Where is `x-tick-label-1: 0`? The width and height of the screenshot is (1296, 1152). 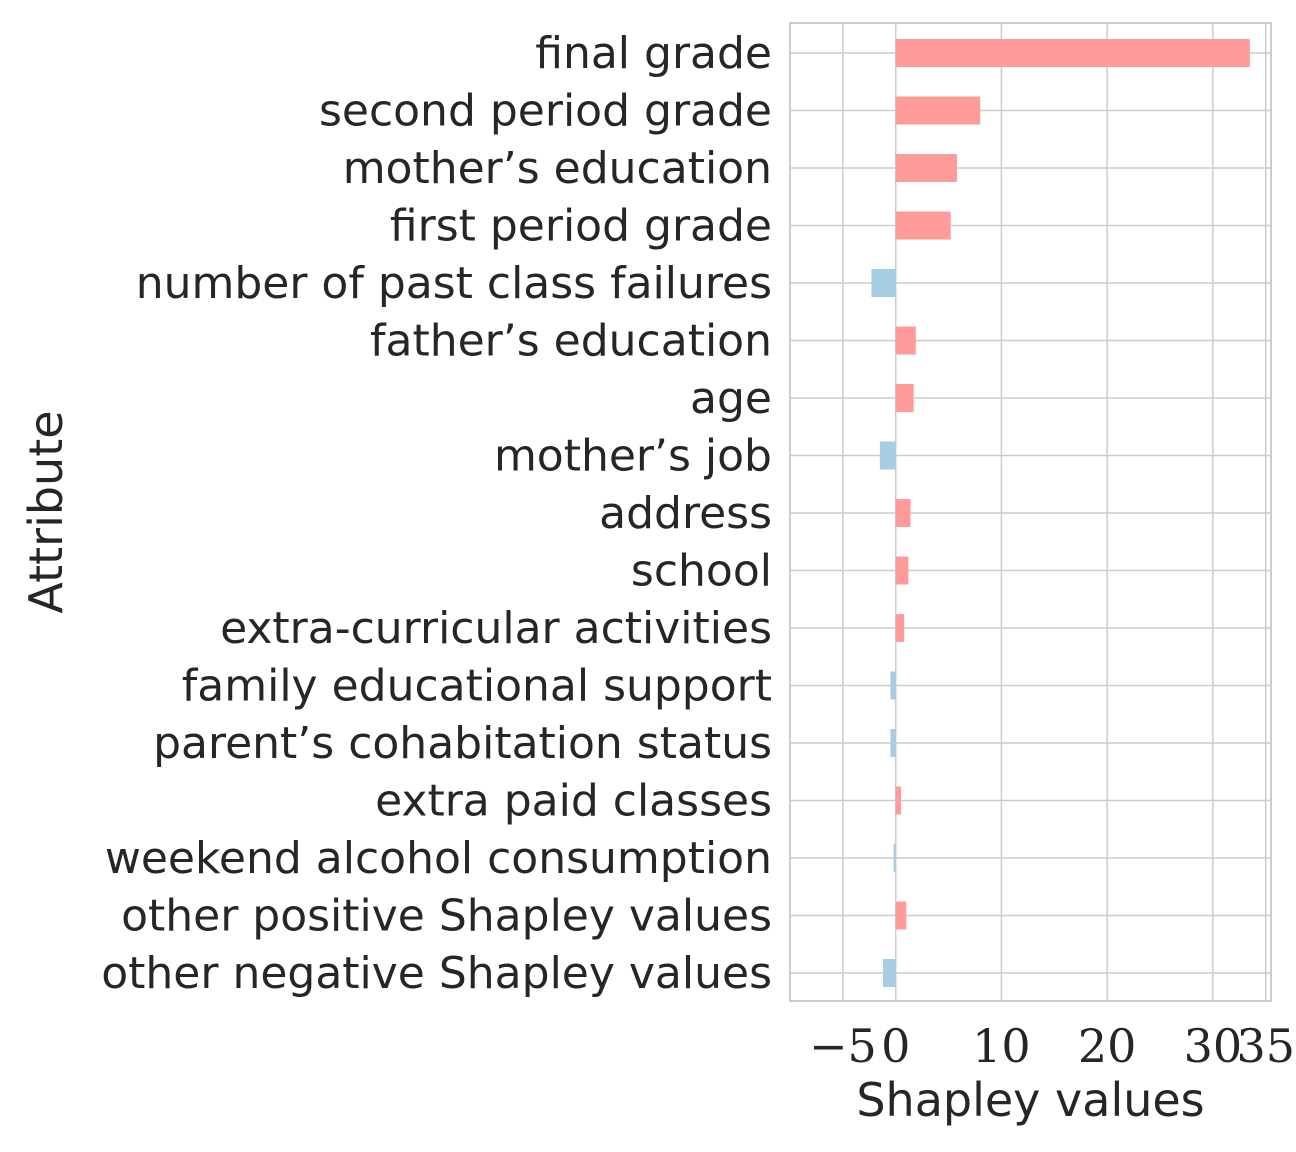
x-tick-label-1: 0 is located at coordinates (895, 1046).